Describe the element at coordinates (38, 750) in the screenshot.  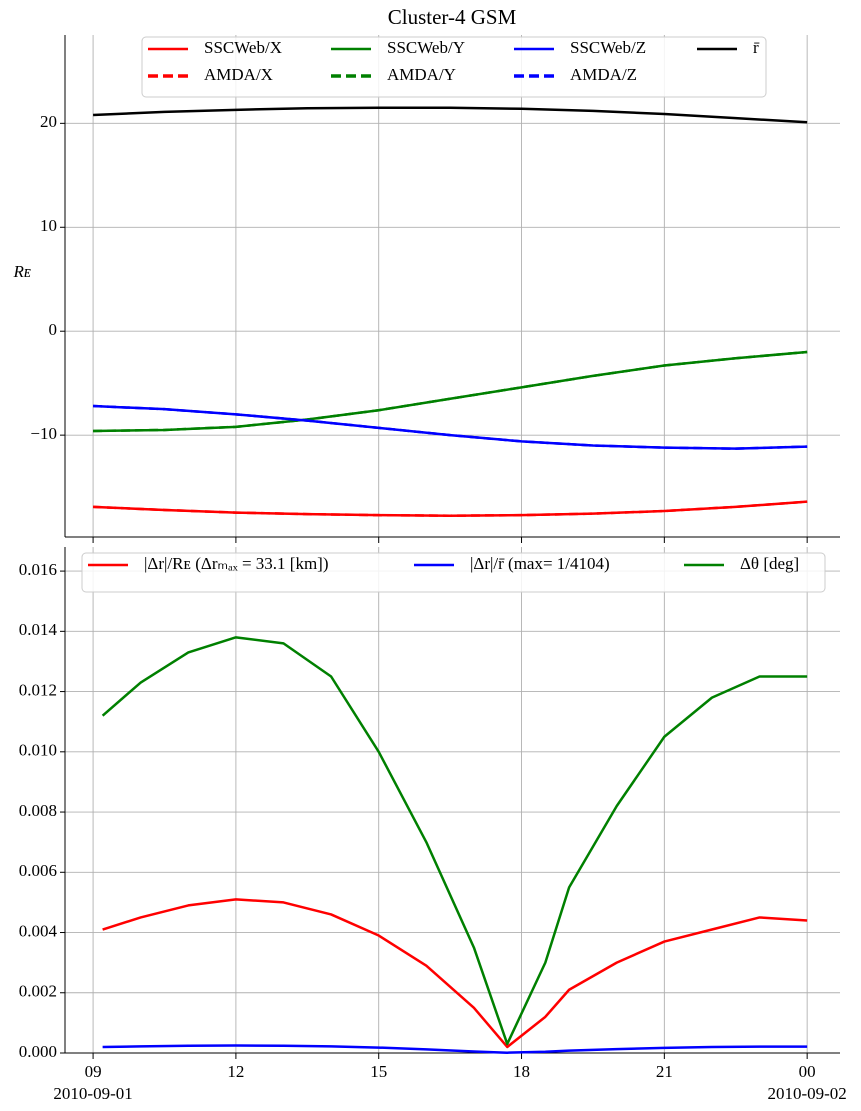
I see `y-tick-label: 0.010` at that location.